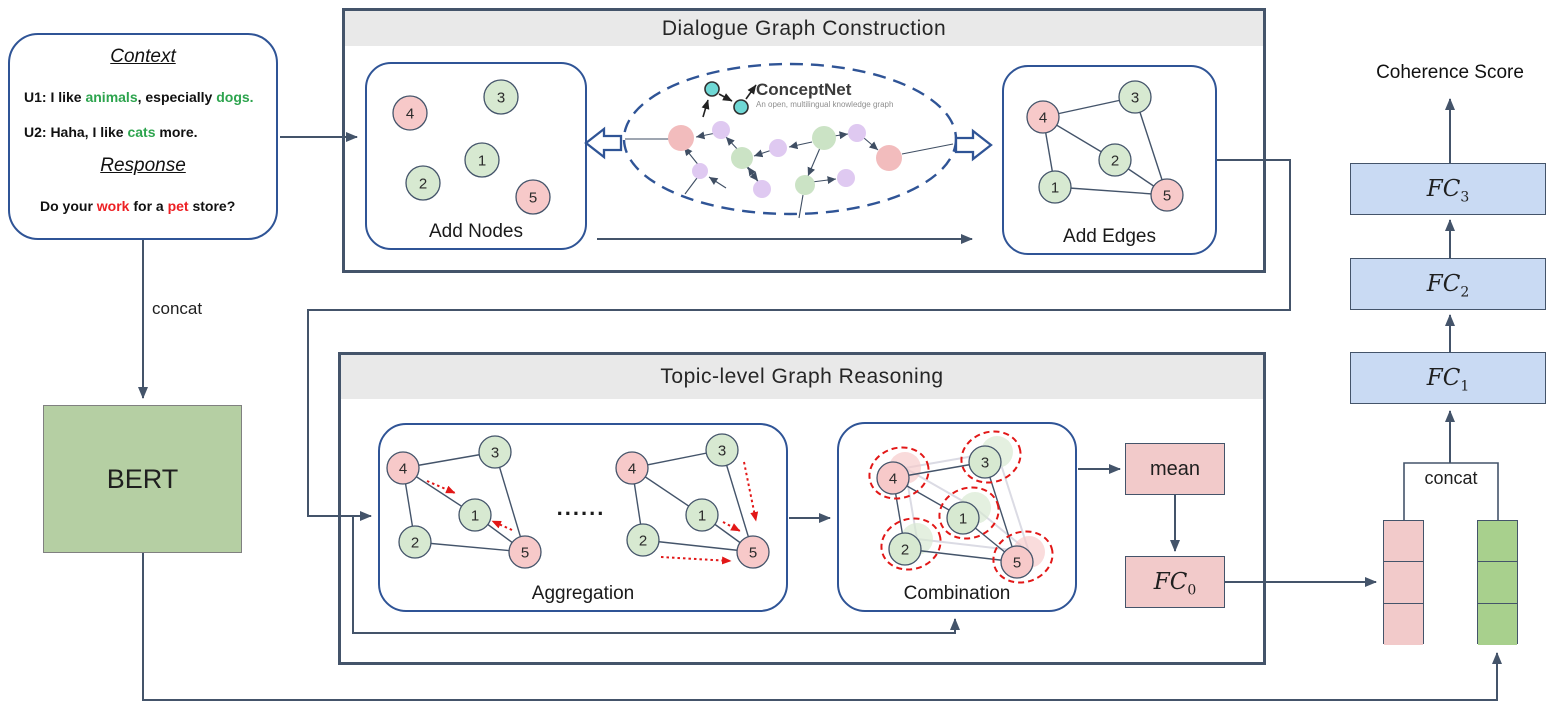  I want to click on add-edges-box: Add Edges, so click(1109, 160).